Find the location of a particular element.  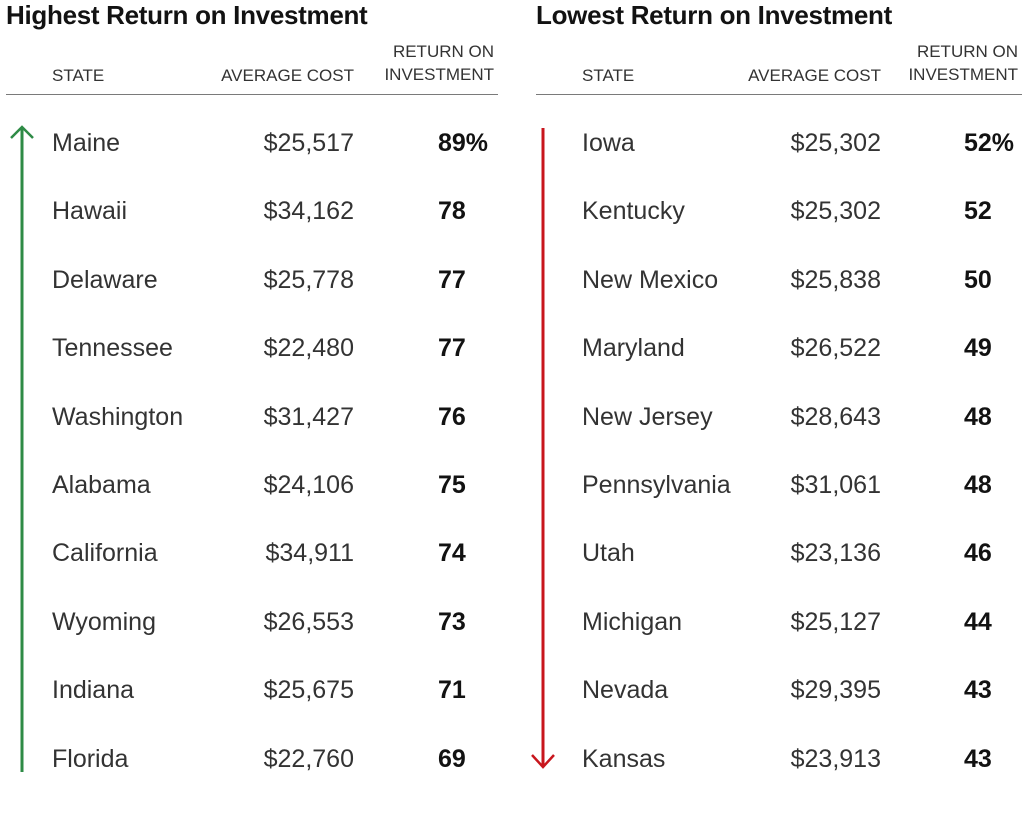

state-cell: Hawaii is located at coordinates (90, 211).